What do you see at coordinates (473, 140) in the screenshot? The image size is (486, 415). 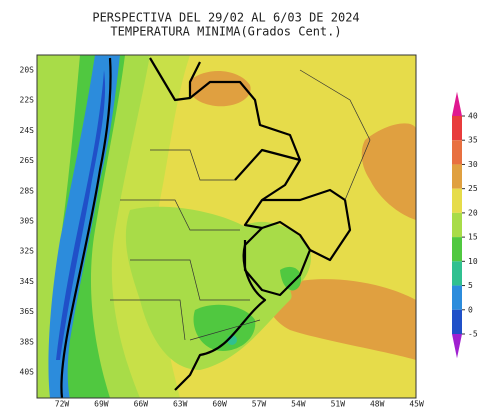 I see `colorbar-label: 35` at bounding box center [473, 140].